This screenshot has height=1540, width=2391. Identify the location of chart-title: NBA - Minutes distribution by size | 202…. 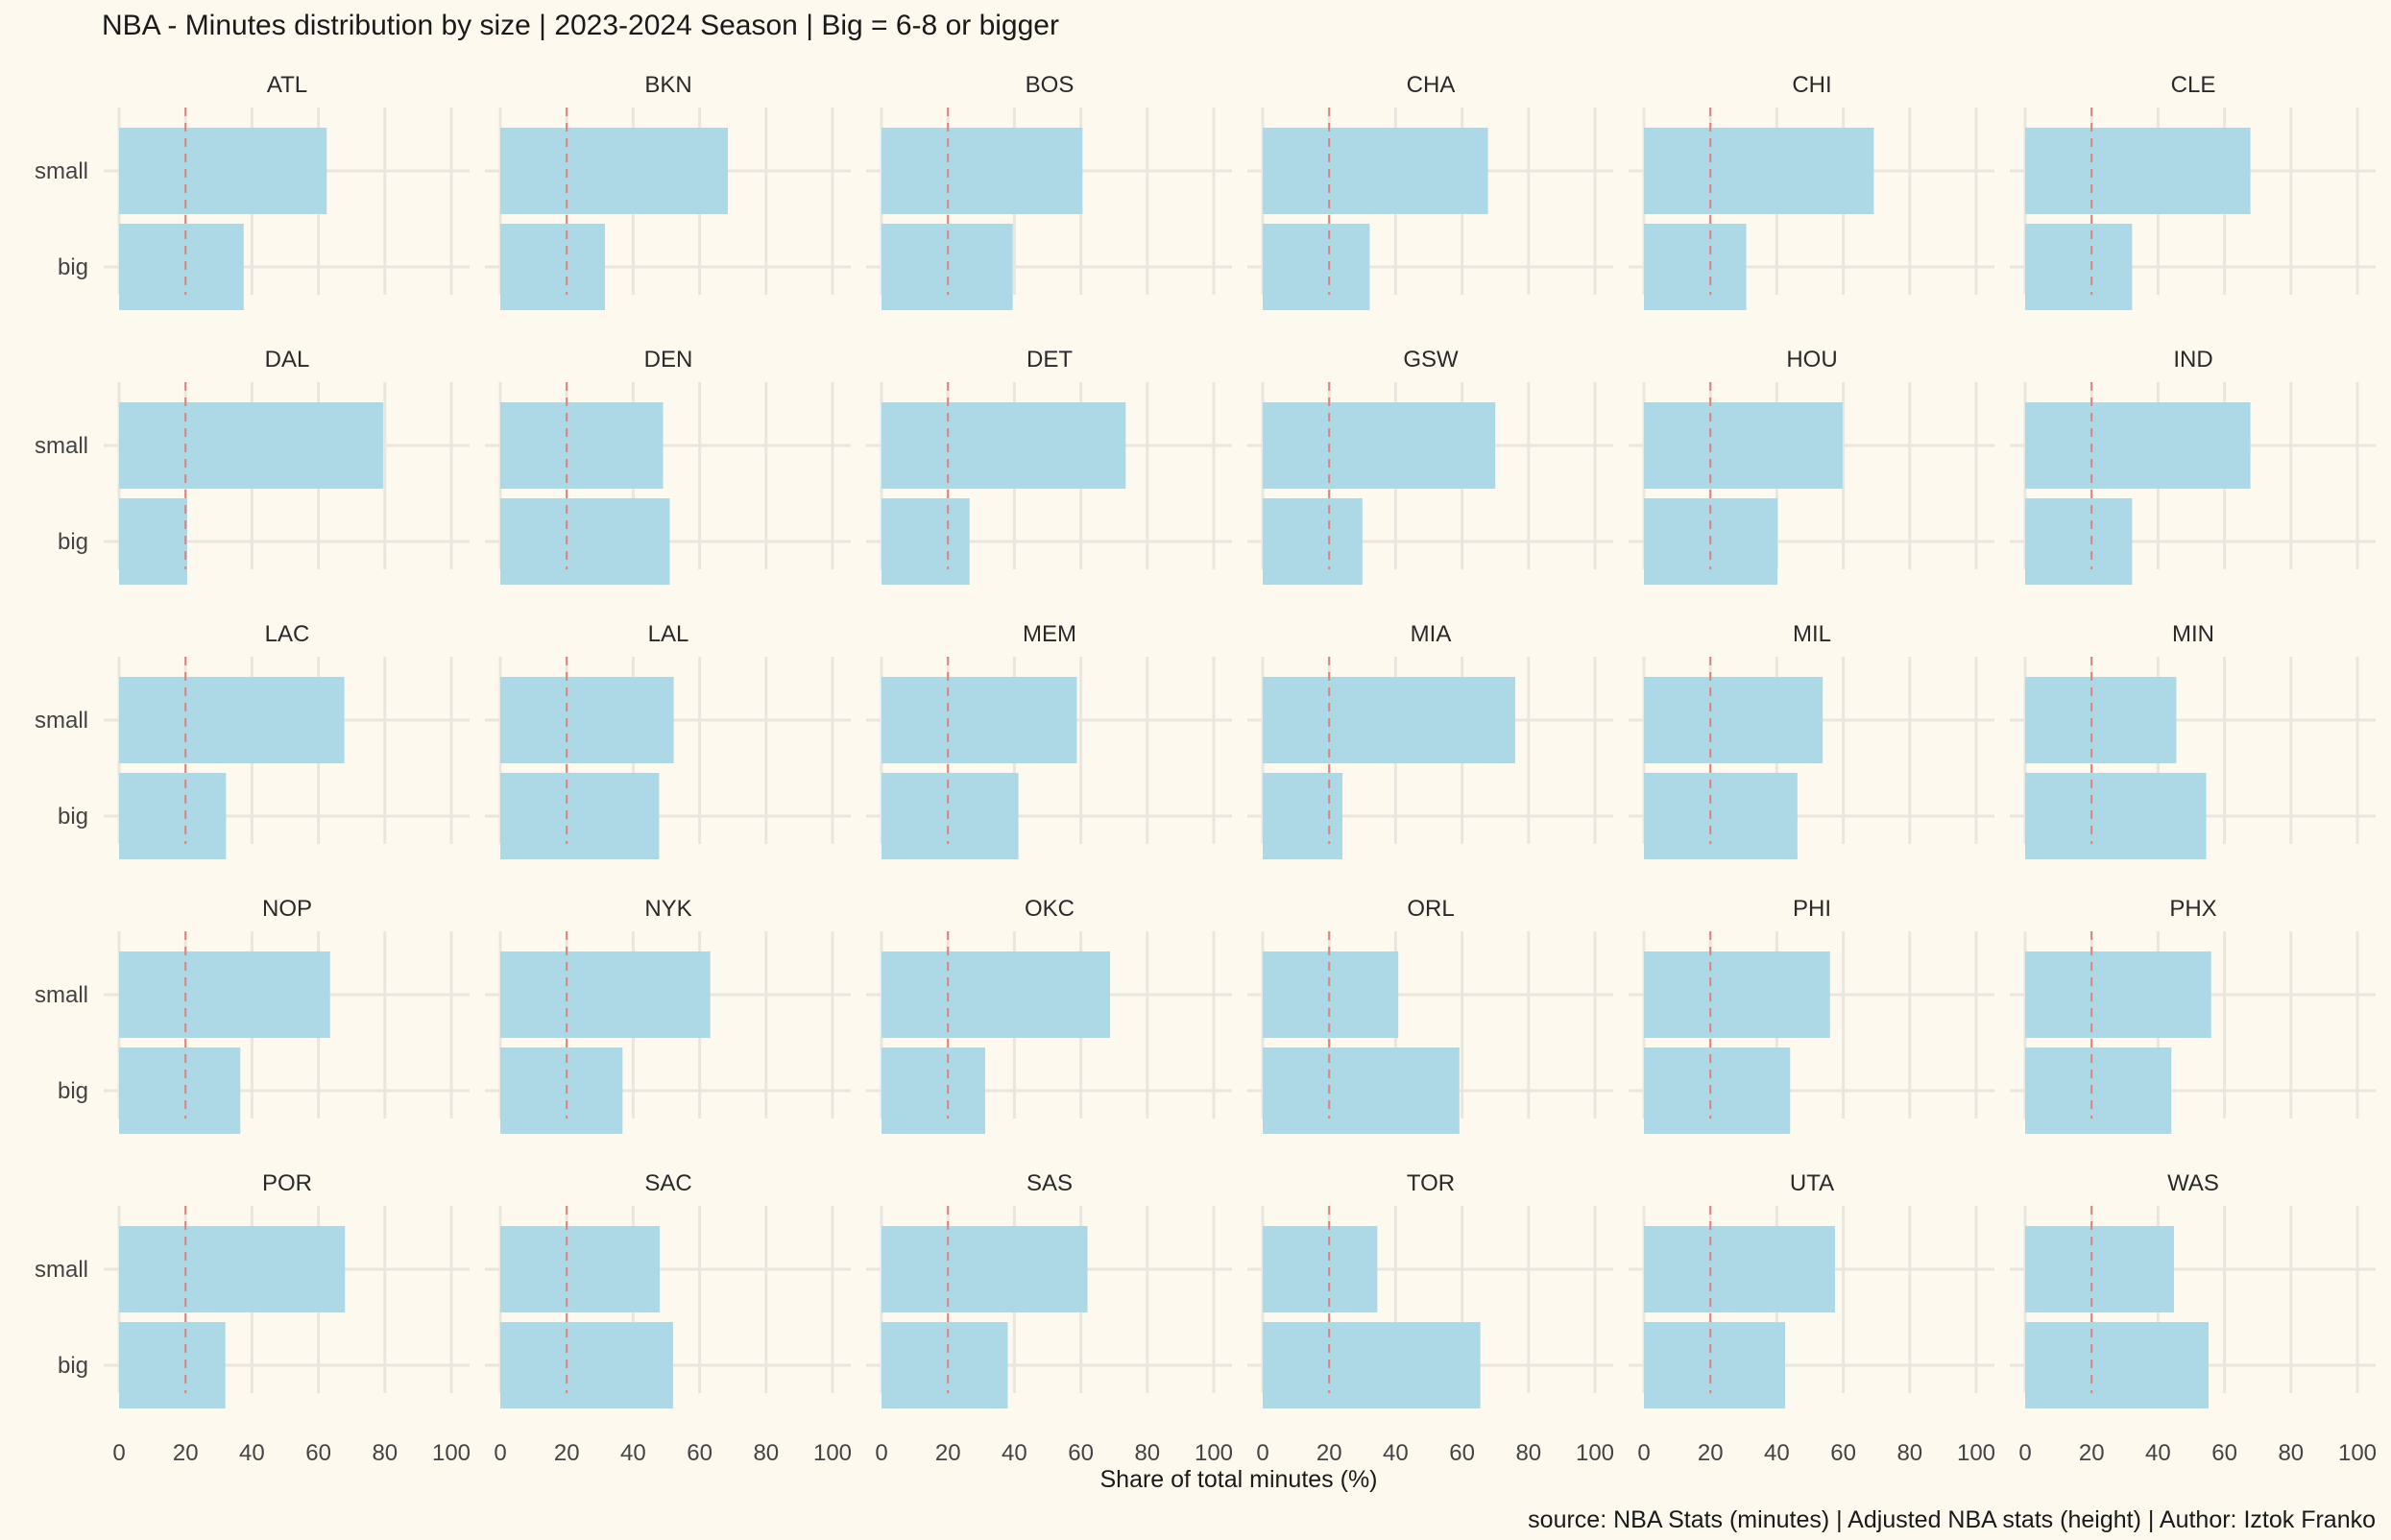
(580, 25).